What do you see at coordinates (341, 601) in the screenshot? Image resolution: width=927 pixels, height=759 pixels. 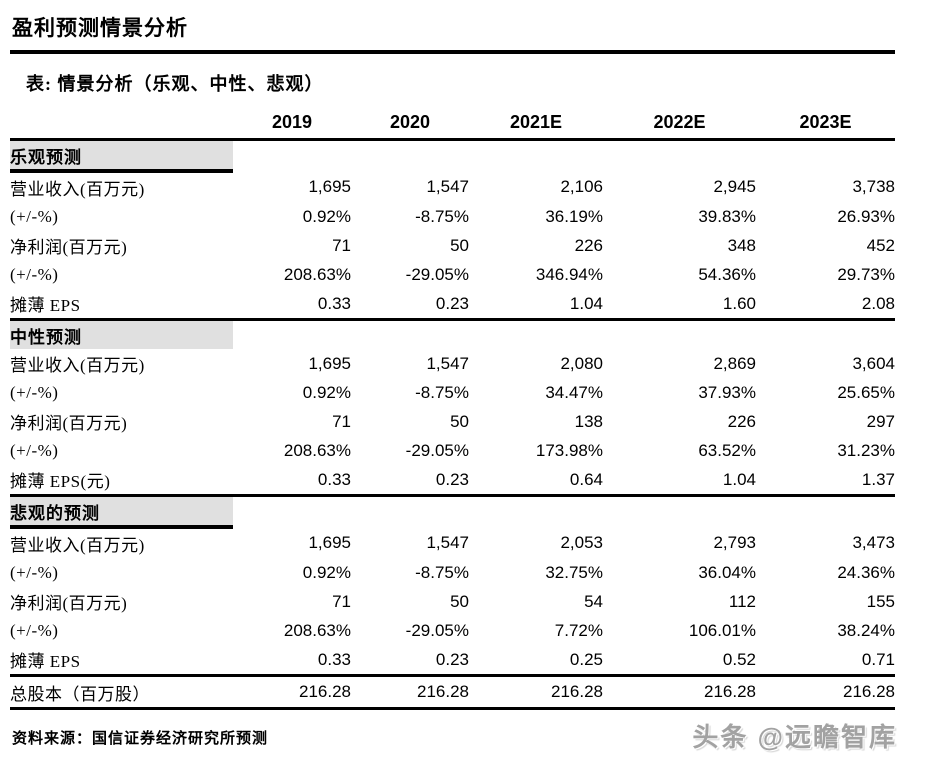 I see `value-cell: 71` at bounding box center [341, 601].